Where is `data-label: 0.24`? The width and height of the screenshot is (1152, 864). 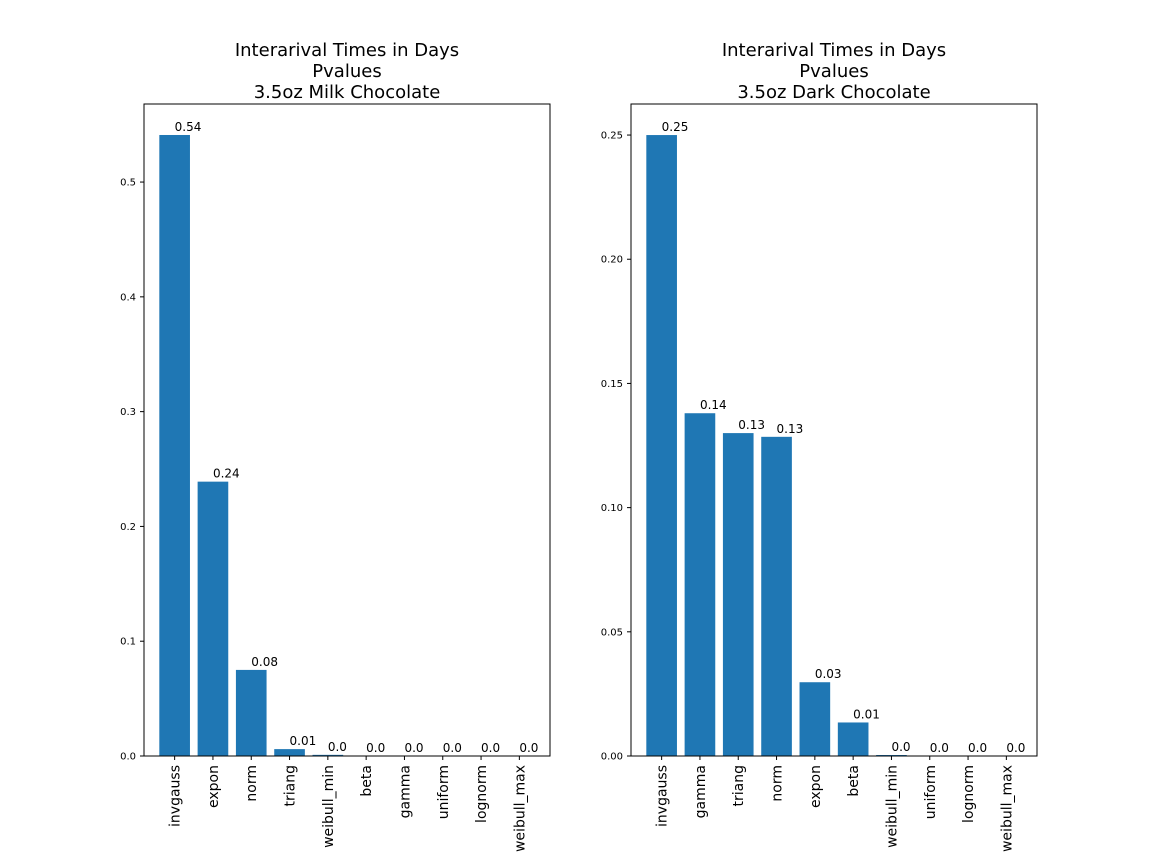
data-label: 0.24 is located at coordinates (226, 474).